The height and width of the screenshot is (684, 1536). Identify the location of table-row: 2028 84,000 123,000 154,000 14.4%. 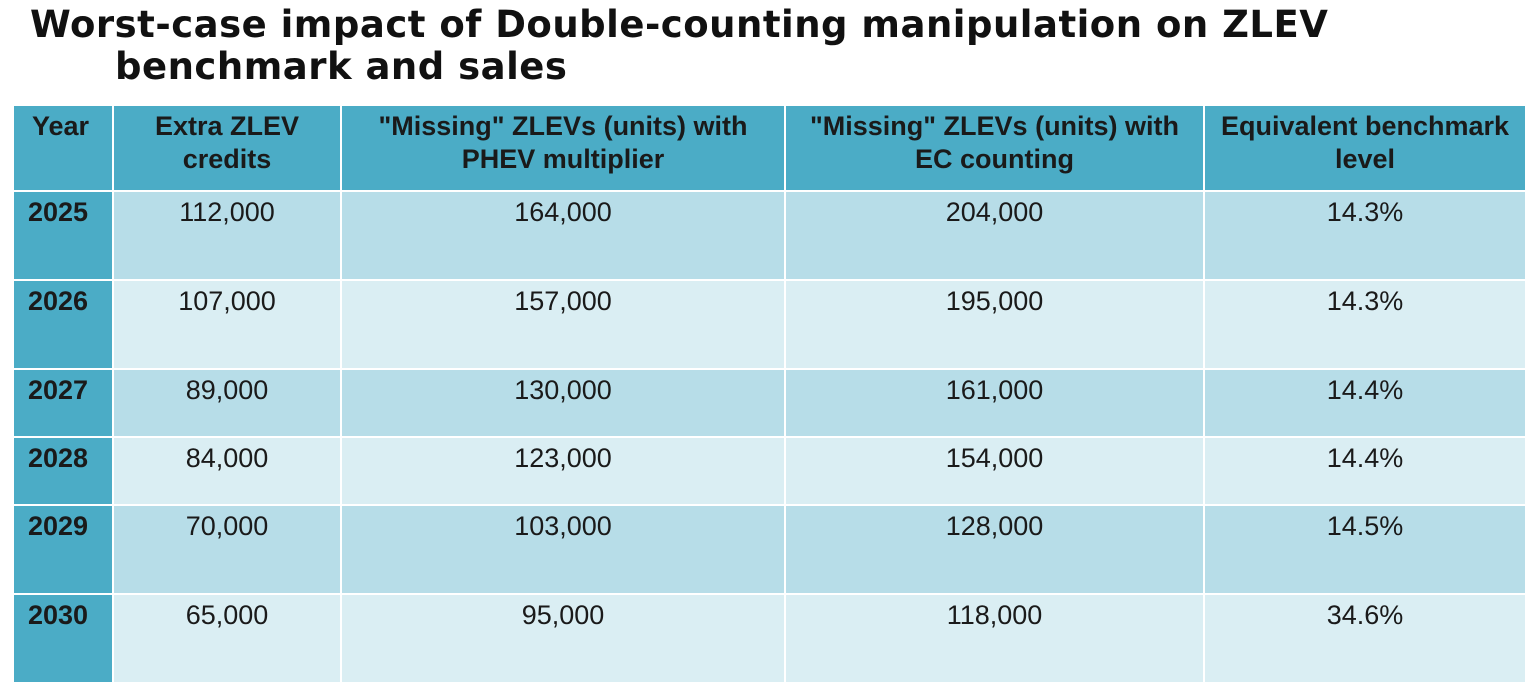
(769, 471).